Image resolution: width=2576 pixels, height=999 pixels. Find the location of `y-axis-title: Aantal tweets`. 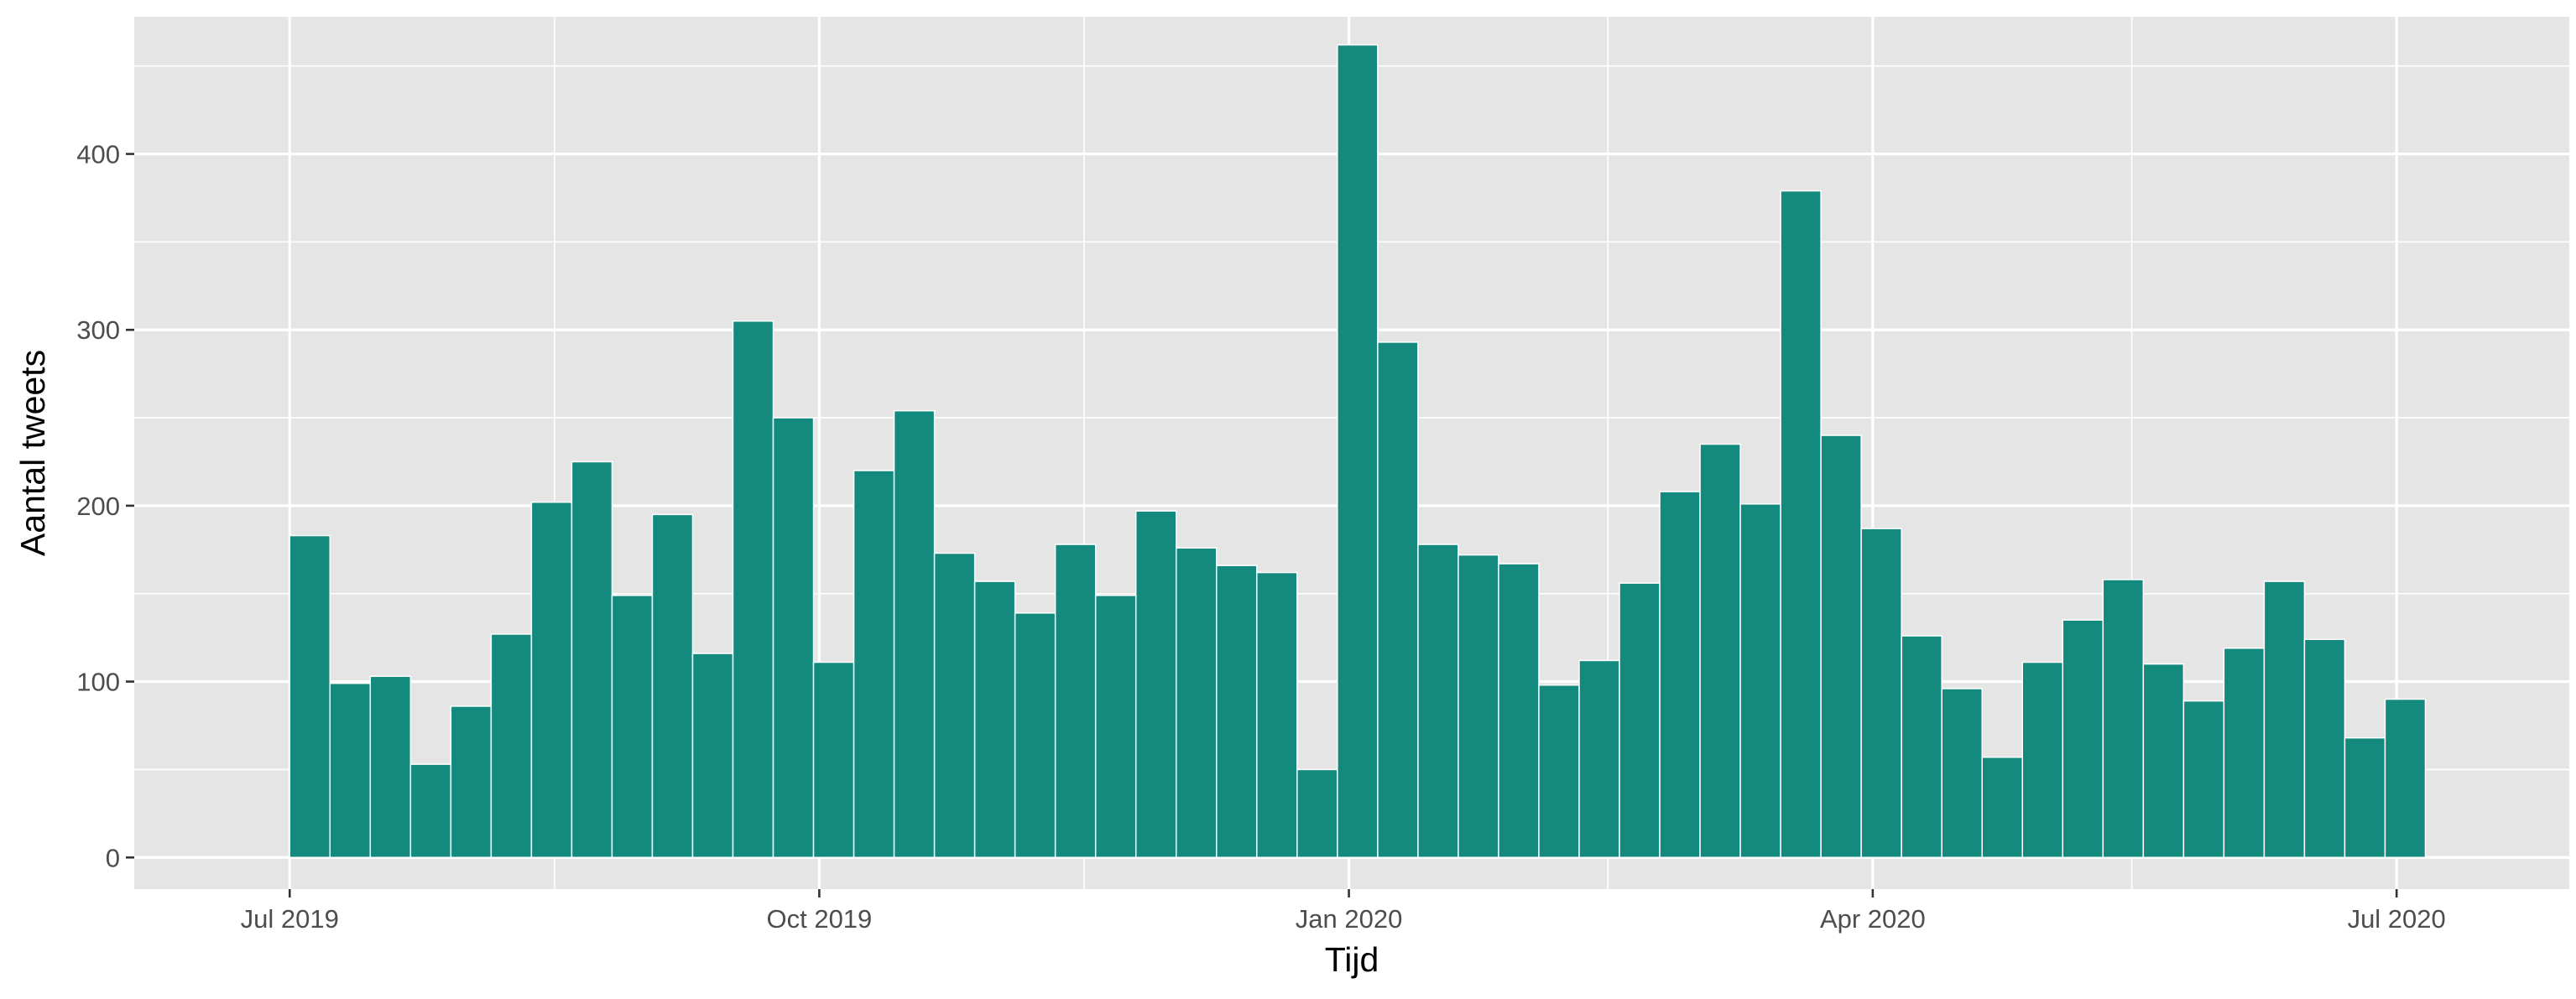

y-axis-title: Aantal tweets is located at coordinates (32, 453).